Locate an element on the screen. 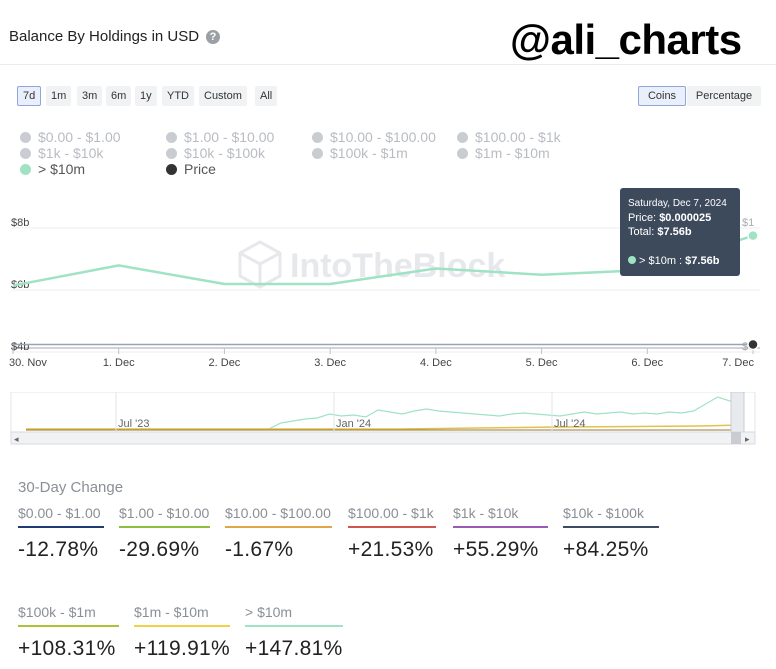 The image size is (776, 669). legend-item-price: Price is located at coordinates (191, 169).